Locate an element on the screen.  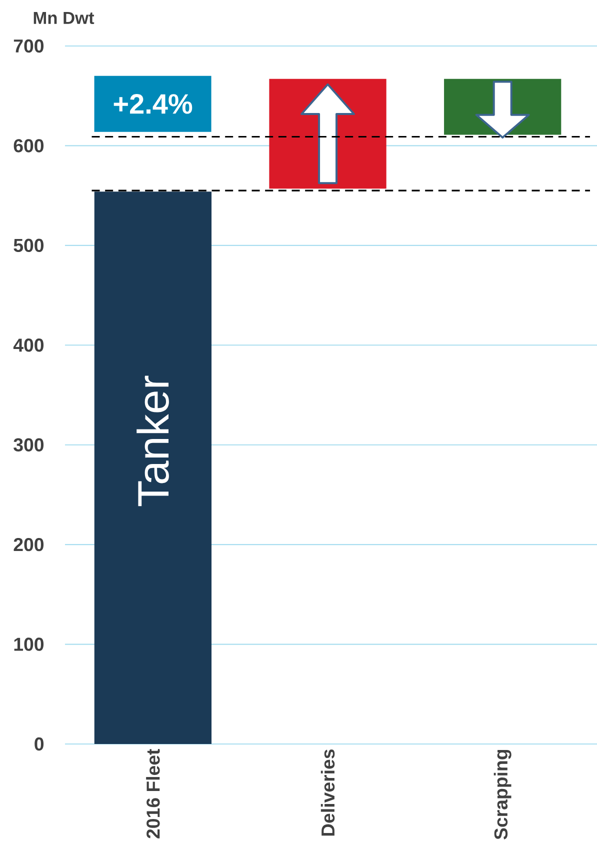
y-tick-label: 0 is located at coordinates (39, 744).